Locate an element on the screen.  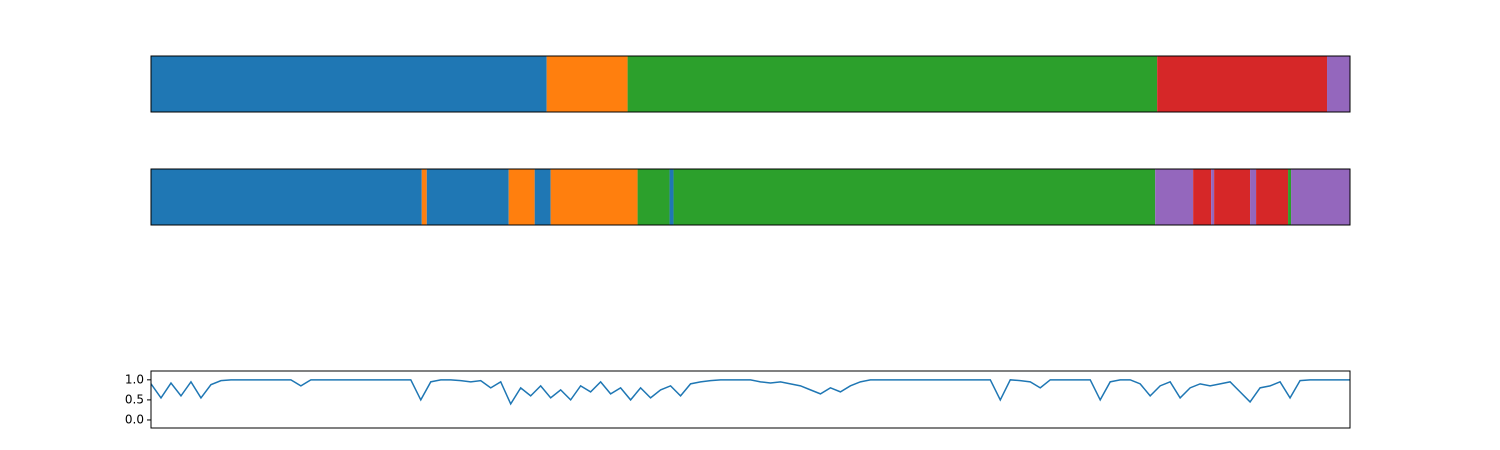
y-tick-label: 0.5 is located at coordinates (134, 399).